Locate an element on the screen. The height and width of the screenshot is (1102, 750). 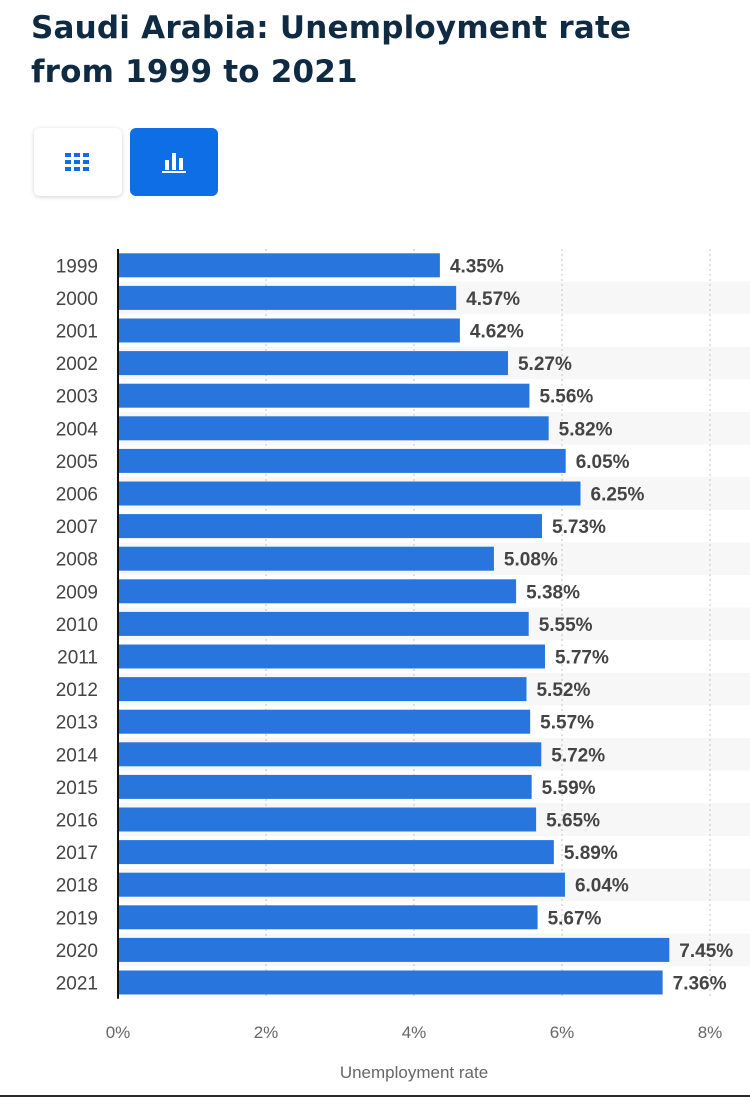
bar-2004 is located at coordinates (333, 428).